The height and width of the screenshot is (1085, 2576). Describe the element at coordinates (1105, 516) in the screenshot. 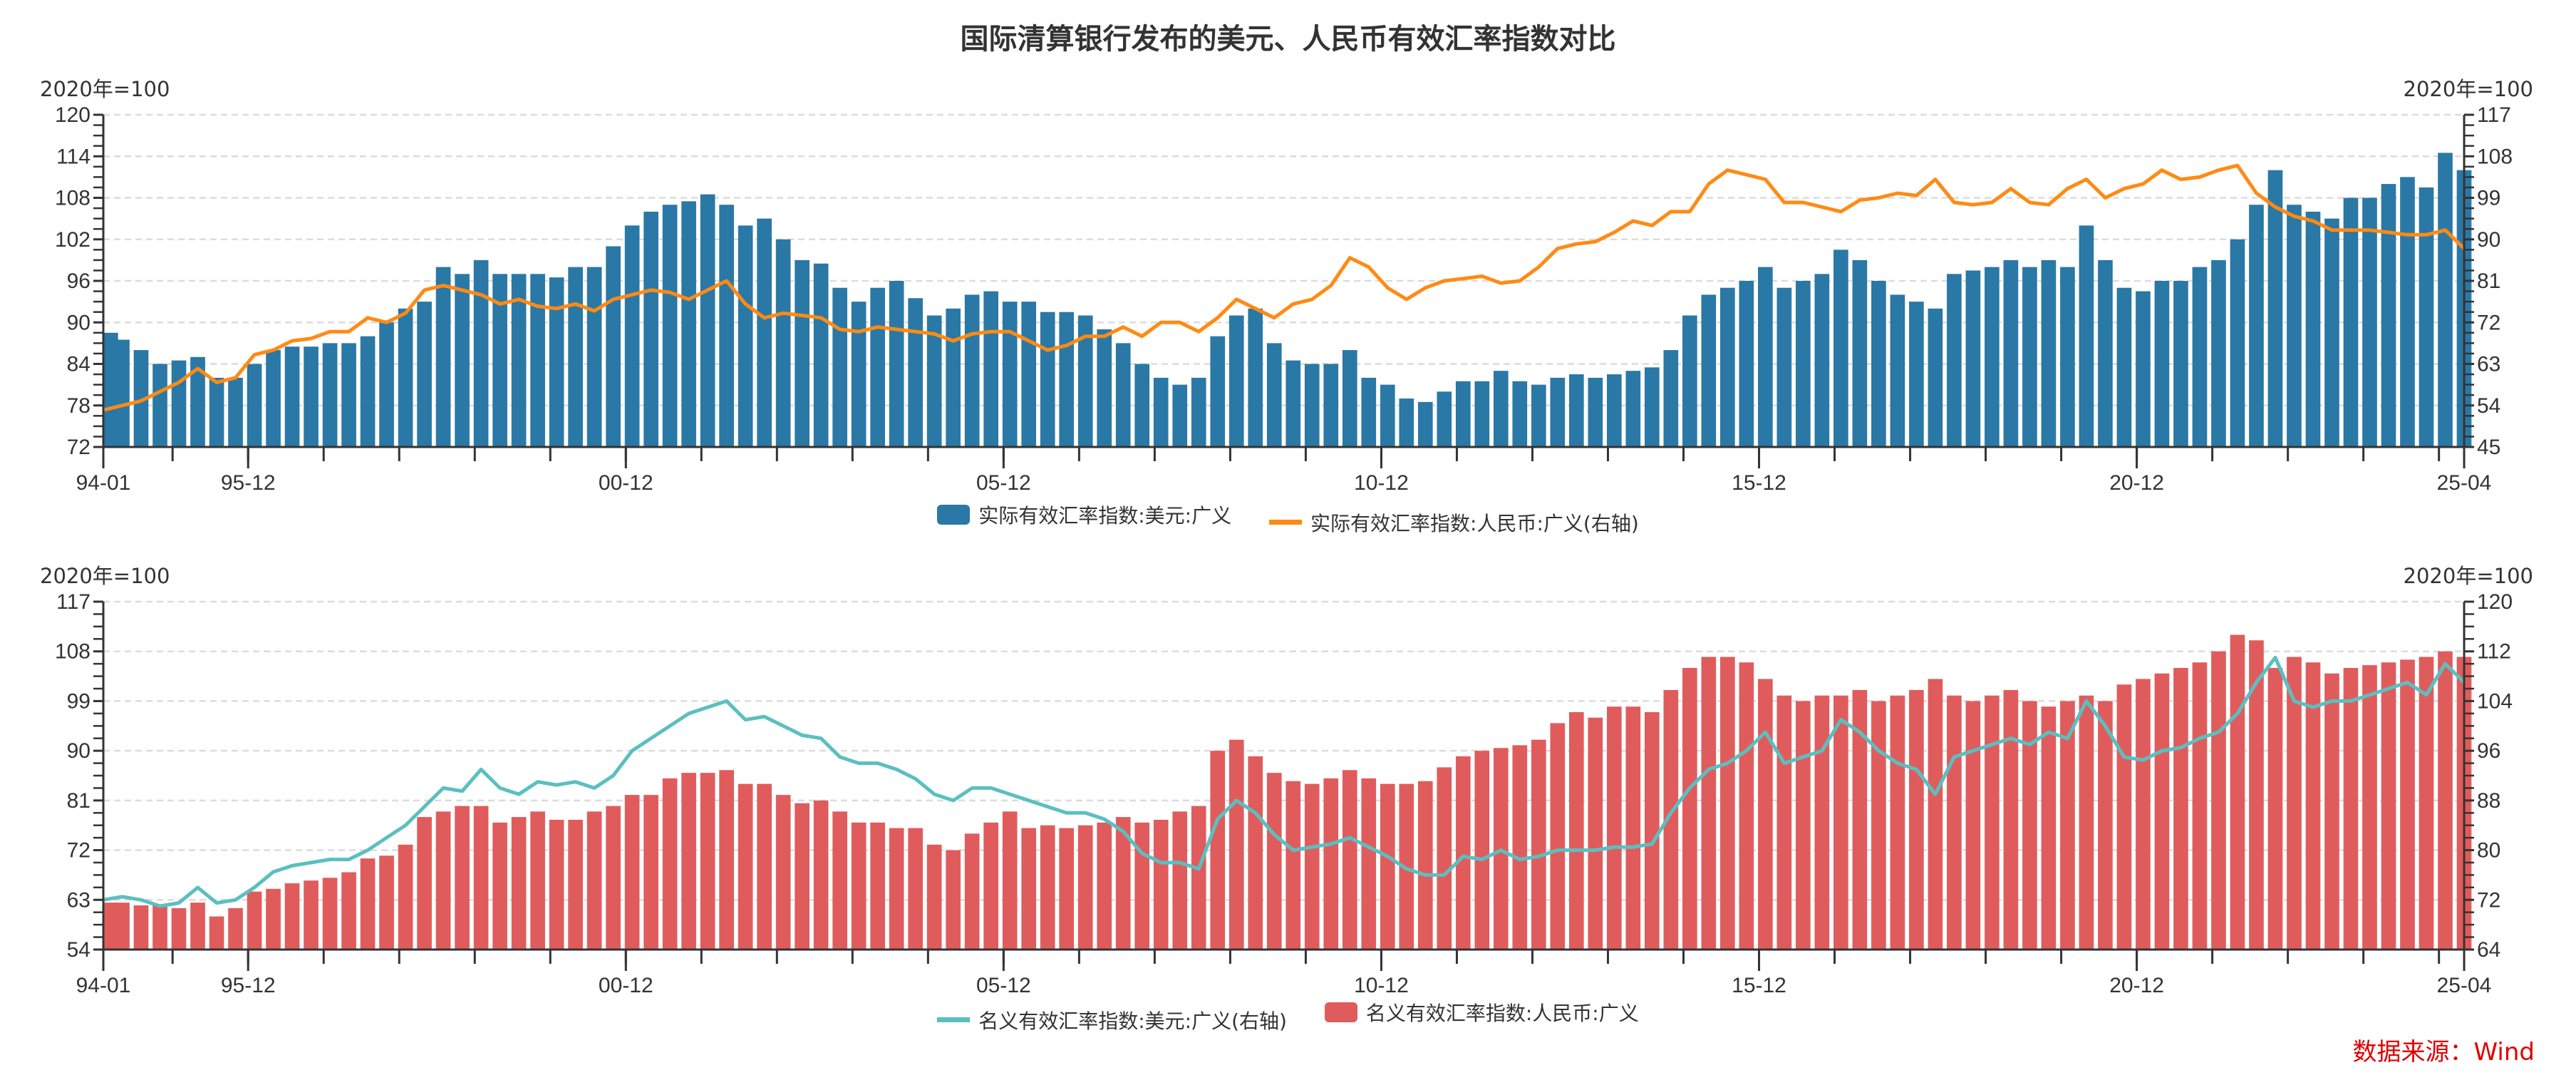

I see `legend-label: 实际有效汇率指数:美元:广义` at that location.